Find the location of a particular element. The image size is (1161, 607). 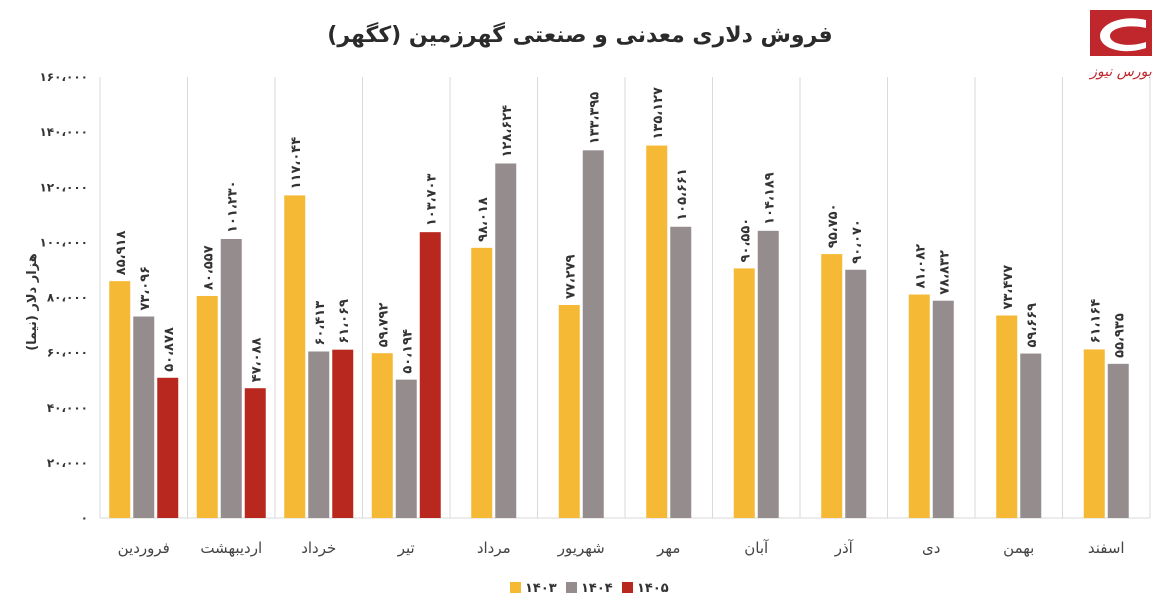

x-tick-label: اردیبهشت is located at coordinates (231, 548).